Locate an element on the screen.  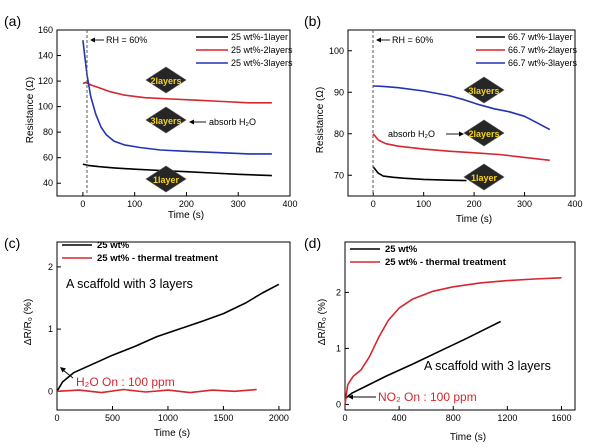
x-tick-label: 1000 is located at coordinates (168, 418).